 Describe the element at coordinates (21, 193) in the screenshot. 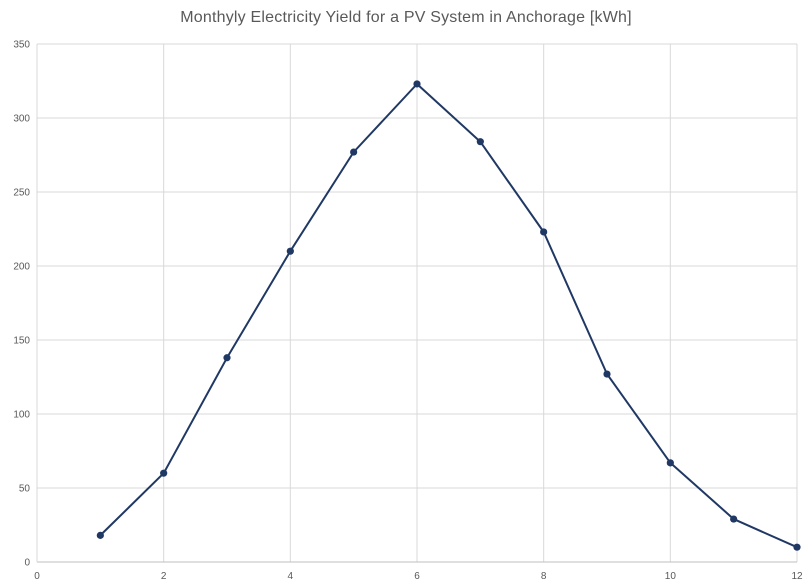

I see `y-tick-label: 250` at that location.